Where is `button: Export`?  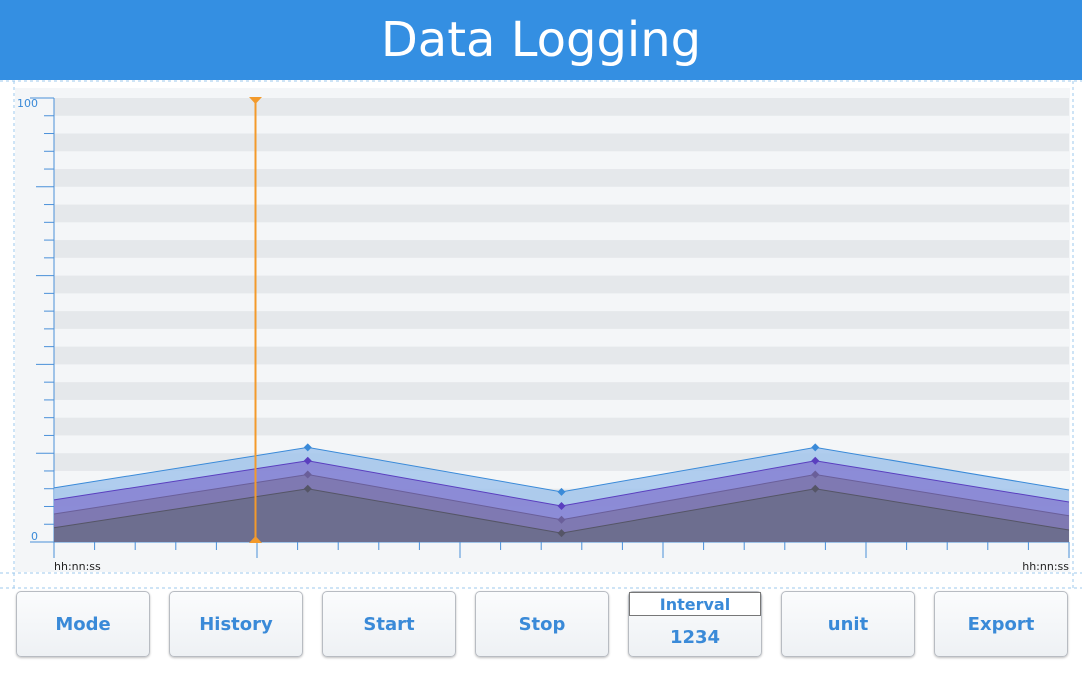 button: Export is located at coordinates (1001, 624).